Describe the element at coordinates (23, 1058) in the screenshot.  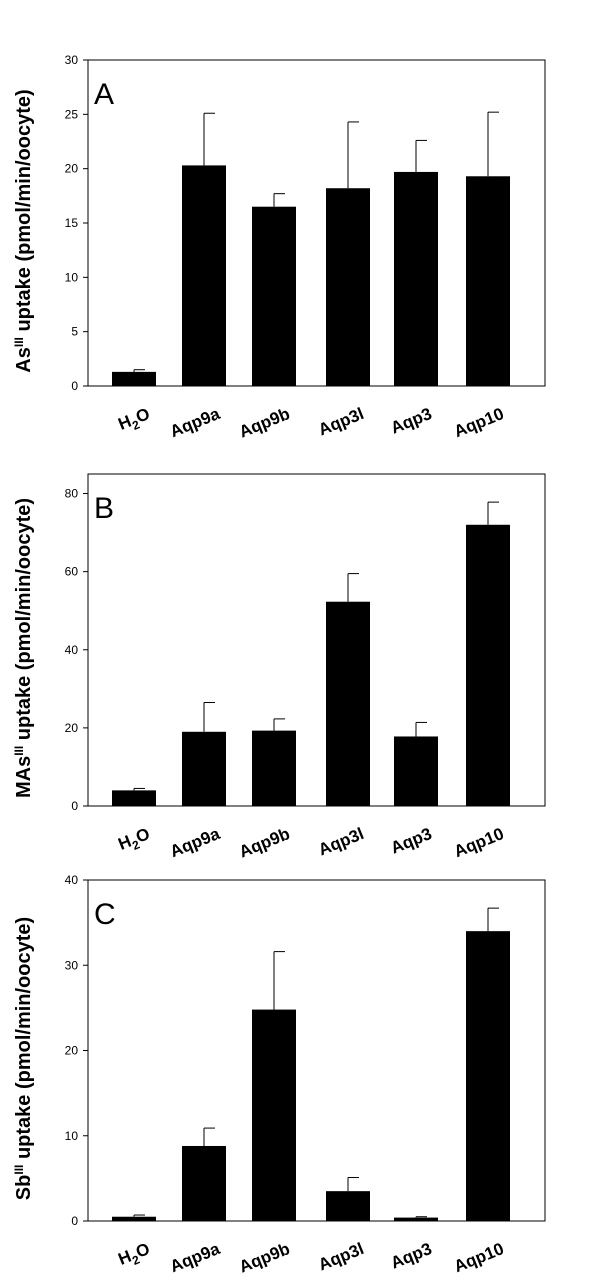
I see `y-axis-label: SbIII uptake (pmol/min/oocyte)` at that location.